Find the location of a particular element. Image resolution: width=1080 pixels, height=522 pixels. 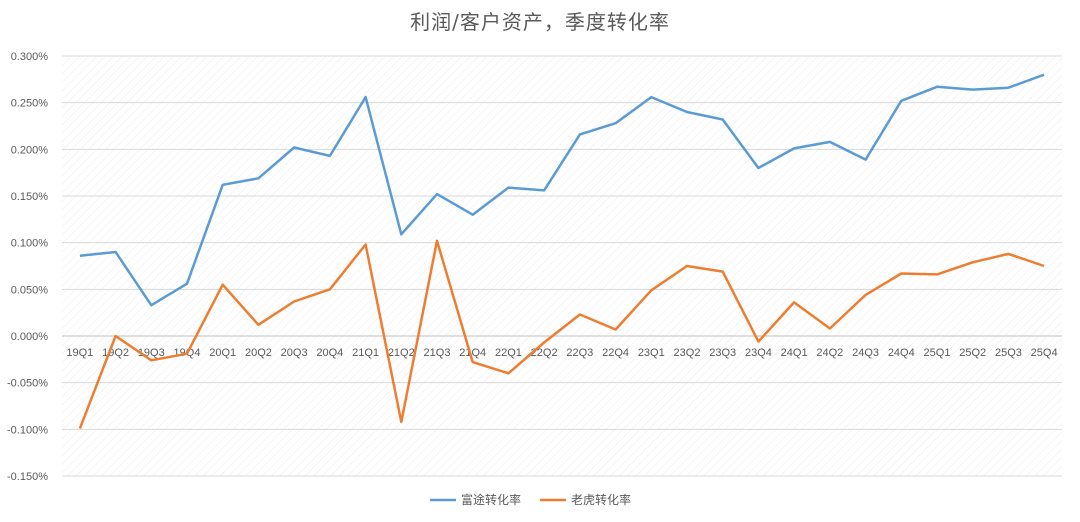

y-tick-label: 0.050% is located at coordinates (30, 290).